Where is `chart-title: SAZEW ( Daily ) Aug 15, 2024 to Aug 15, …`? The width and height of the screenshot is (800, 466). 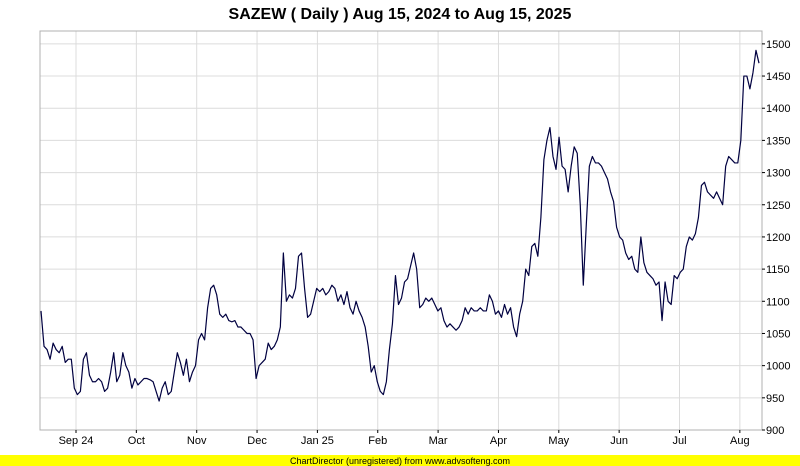
chart-title: SAZEW ( Daily ) Aug 15, 2024 to Aug 15, … is located at coordinates (400, 14).